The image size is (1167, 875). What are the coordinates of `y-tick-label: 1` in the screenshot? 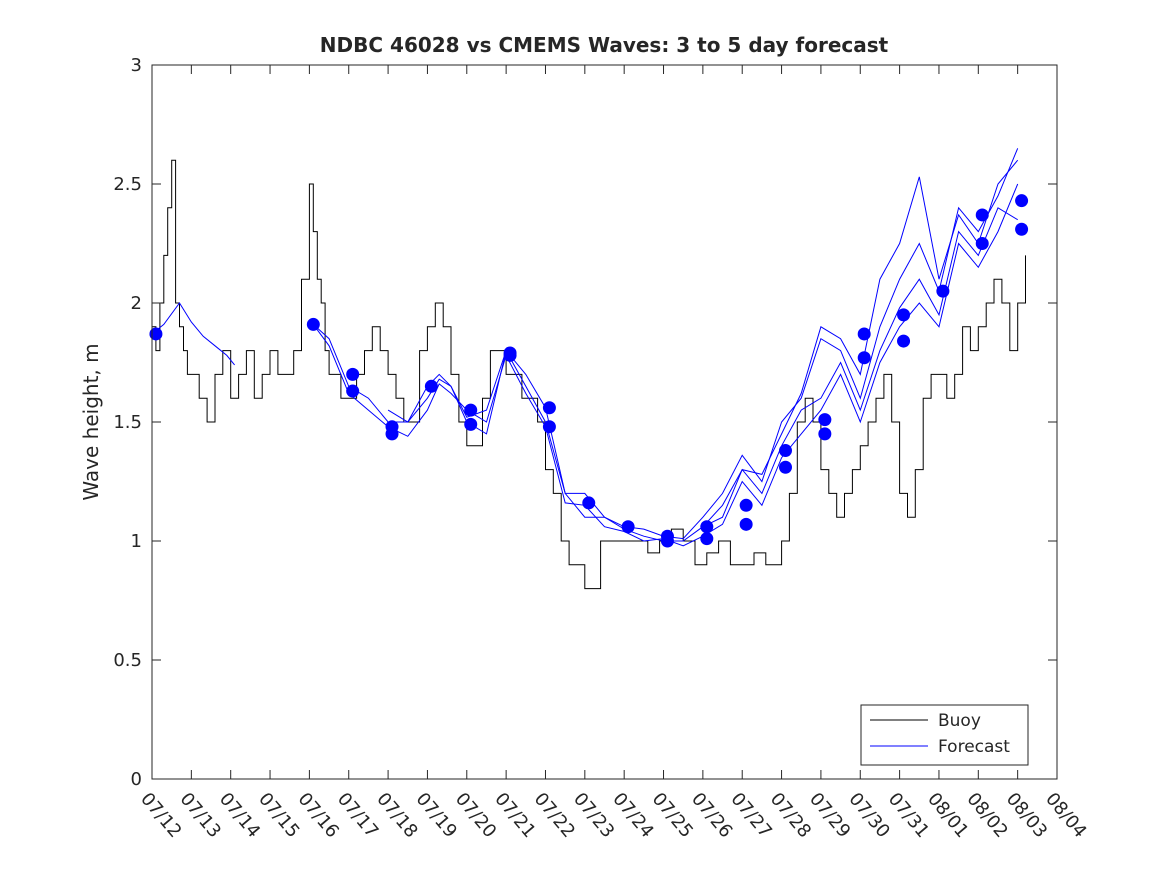 It's located at (136, 541).